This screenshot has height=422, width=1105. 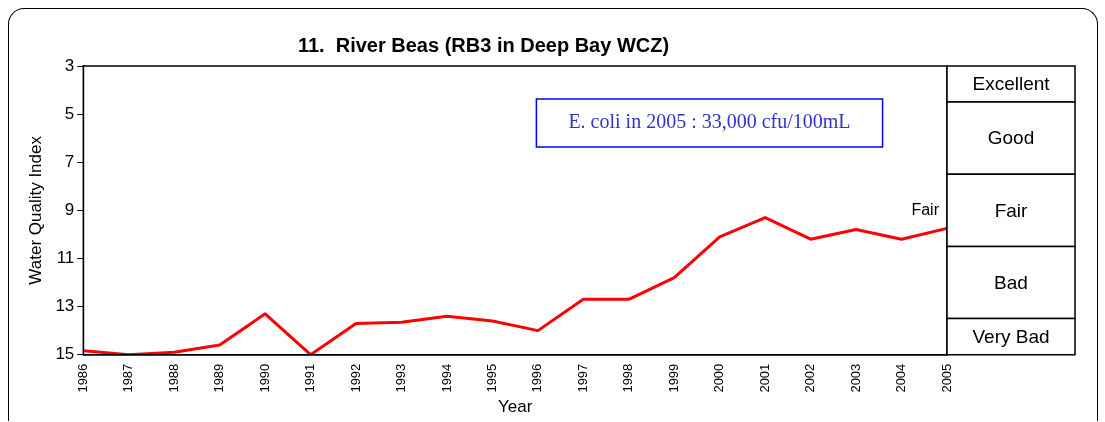 What do you see at coordinates (173, 378) in the screenshot?
I see `x-tick-label: 1988` at bounding box center [173, 378].